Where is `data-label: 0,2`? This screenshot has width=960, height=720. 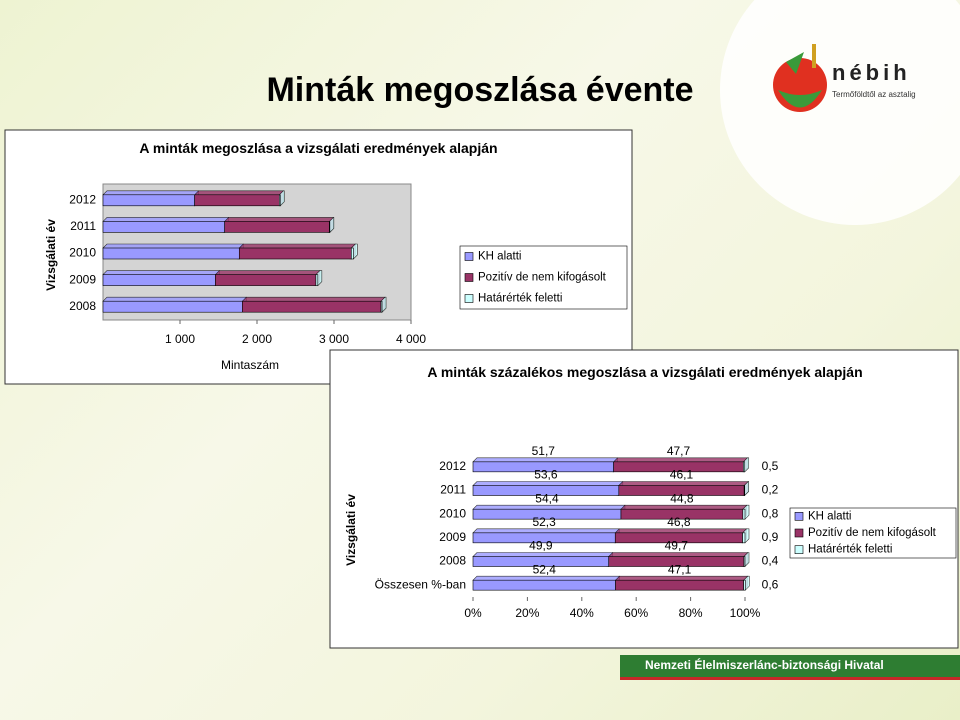
data-label: 0,2 is located at coordinates (770, 490).